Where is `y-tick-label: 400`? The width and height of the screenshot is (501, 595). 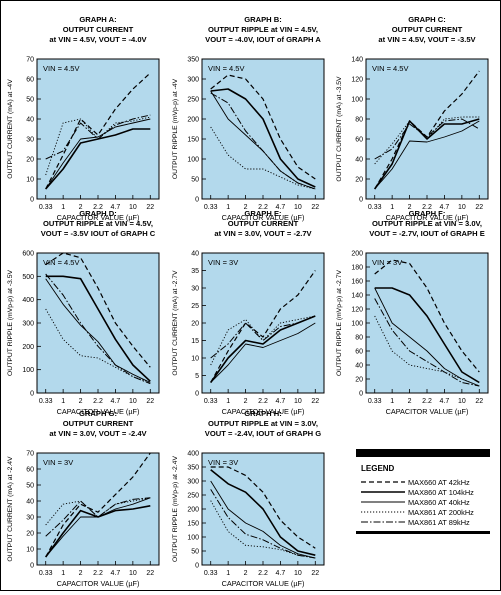
y-tick-label: 400 is located at coordinates (28, 300).